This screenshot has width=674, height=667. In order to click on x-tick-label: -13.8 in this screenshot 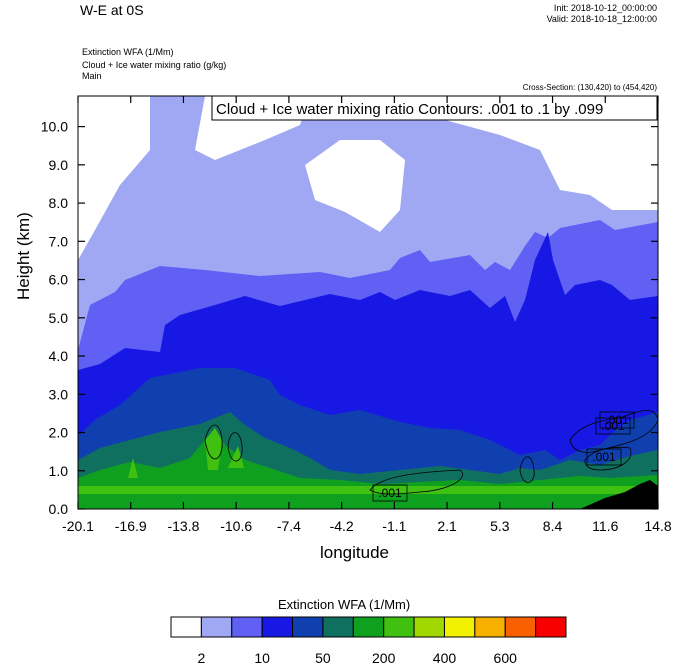, I will do `click(183, 526)`.